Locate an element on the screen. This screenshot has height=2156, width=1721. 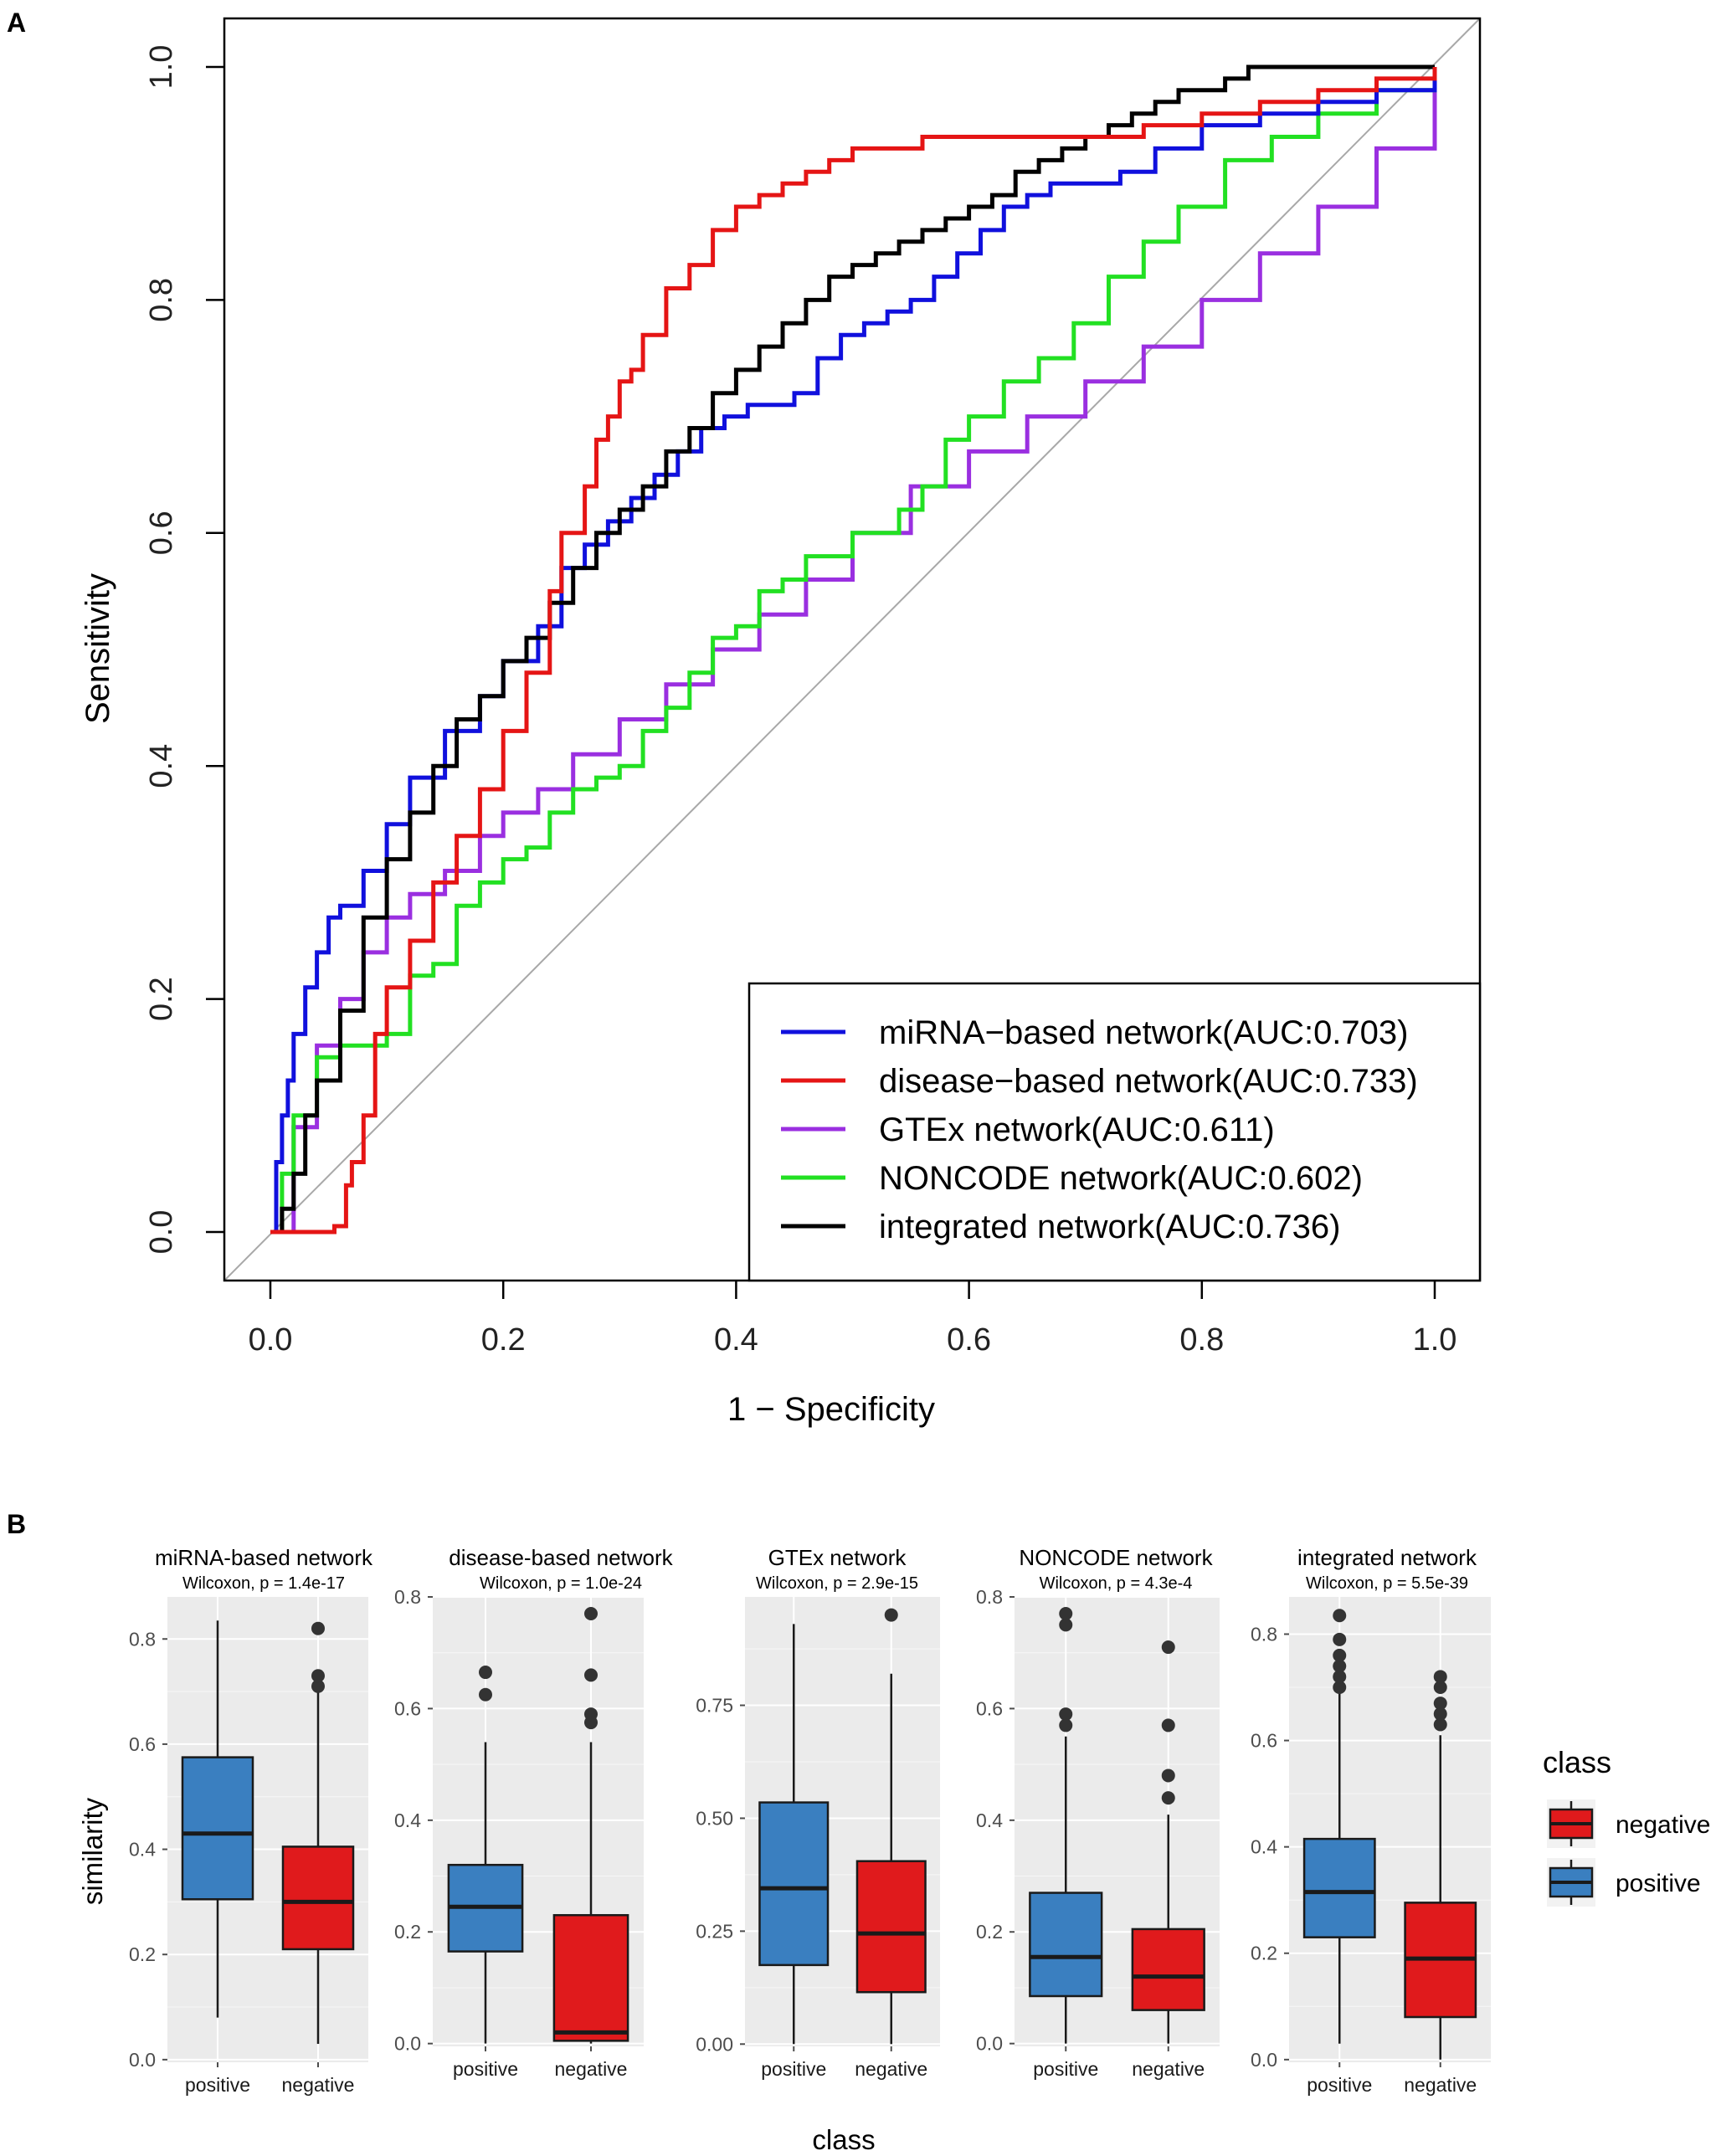
roc-x-tick-label: 0.4 is located at coordinates (736, 1340).